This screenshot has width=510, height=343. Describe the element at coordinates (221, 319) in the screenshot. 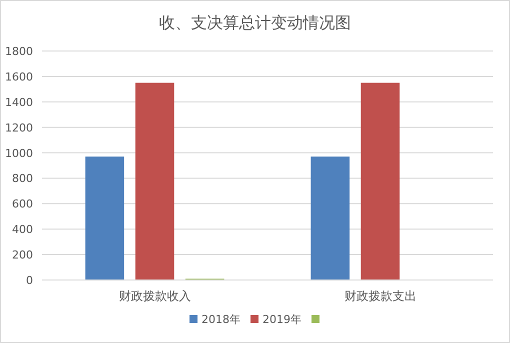

I see `legend-label: 2018年` at that location.